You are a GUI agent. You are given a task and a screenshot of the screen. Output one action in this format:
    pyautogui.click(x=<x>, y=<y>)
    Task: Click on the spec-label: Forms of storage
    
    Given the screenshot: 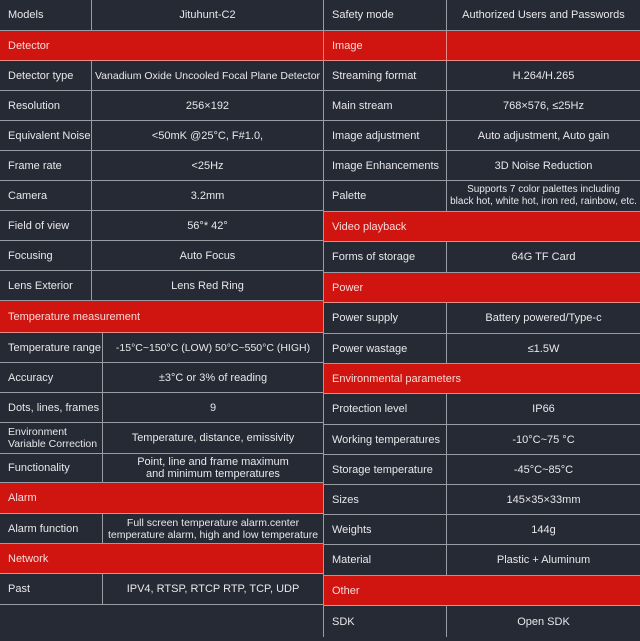 What is the action you would take?
    pyautogui.click(x=385, y=257)
    